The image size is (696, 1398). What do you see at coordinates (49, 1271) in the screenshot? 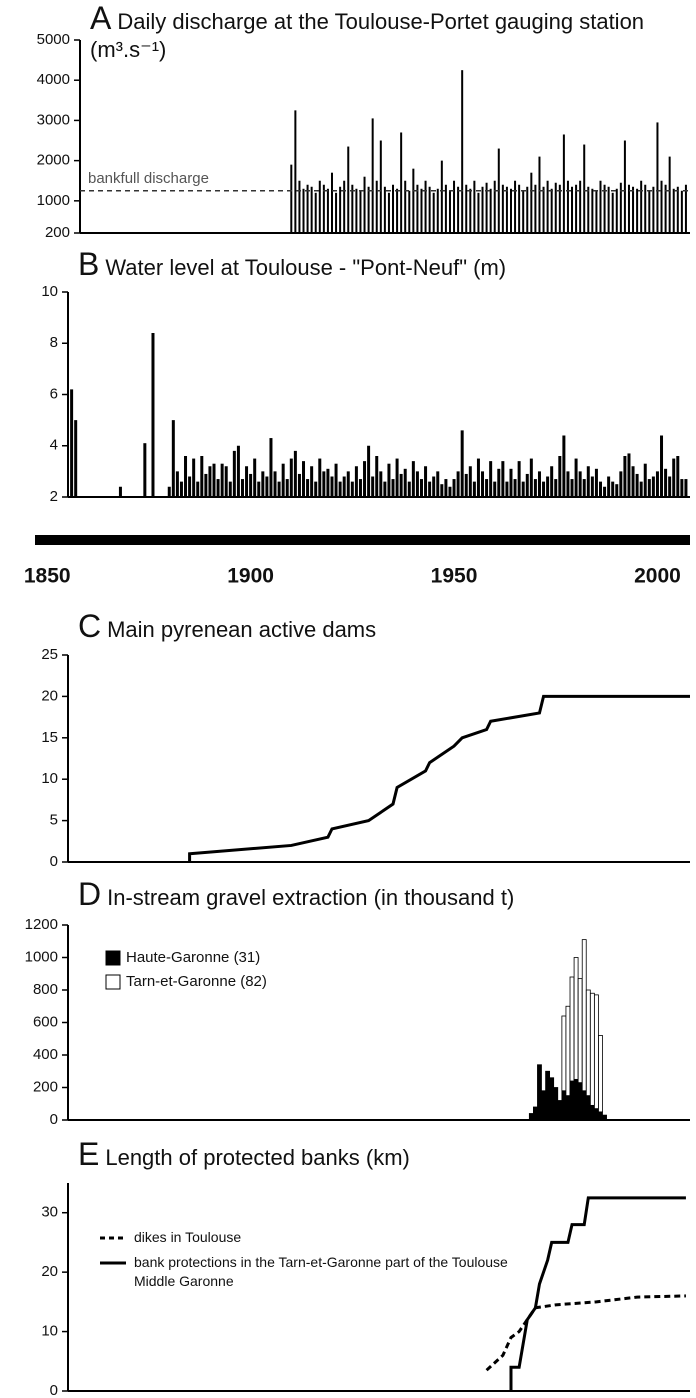
I see `y-tick-label: 20` at bounding box center [49, 1271].